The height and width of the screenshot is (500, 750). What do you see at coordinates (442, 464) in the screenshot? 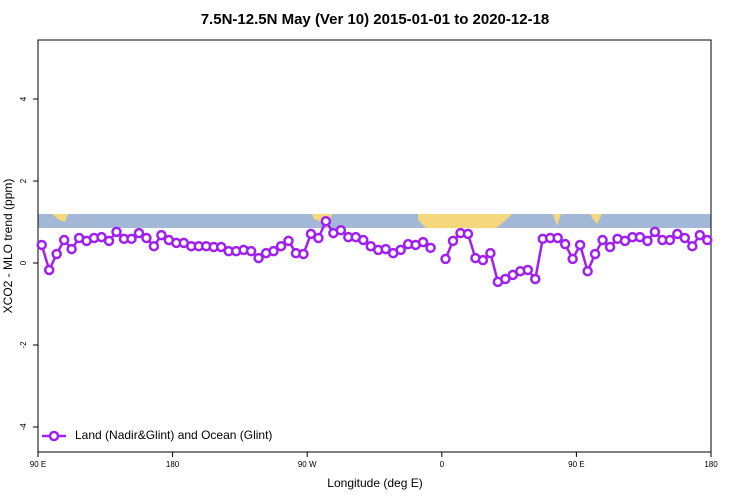
I see `x-tick-label: 0` at bounding box center [442, 464].